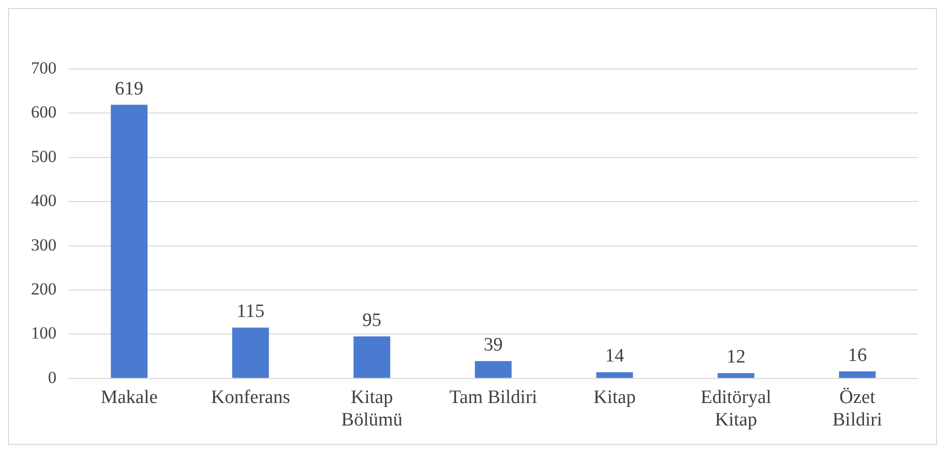  I want to click on x-tick-label: Makale, so click(129, 397).